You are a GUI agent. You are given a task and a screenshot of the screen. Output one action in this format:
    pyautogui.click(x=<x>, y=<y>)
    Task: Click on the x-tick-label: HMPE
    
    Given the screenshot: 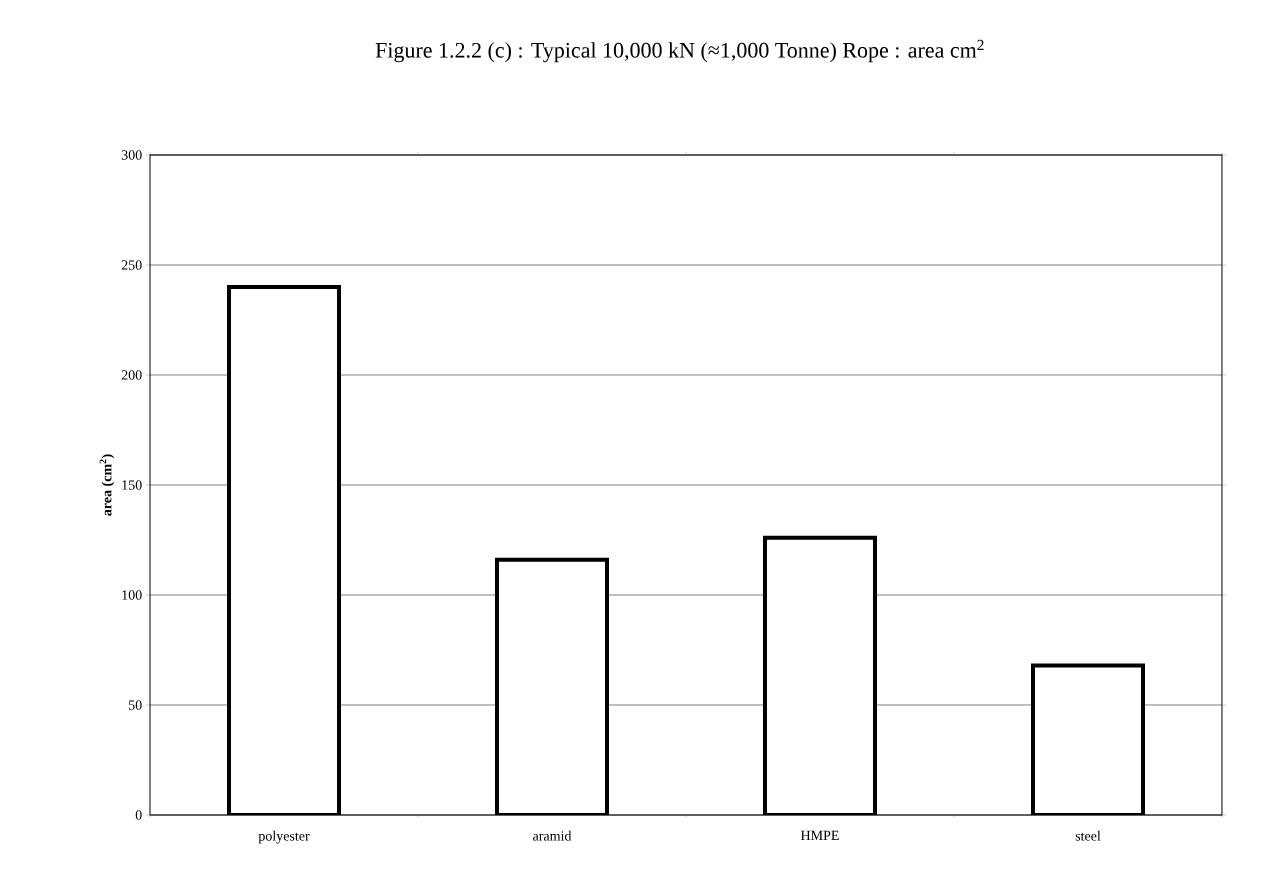 What is the action you would take?
    pyautogui.click(x=819, y=835)
    